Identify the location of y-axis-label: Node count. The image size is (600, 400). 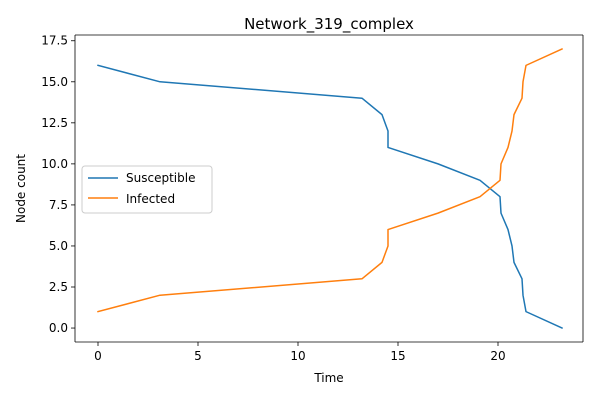
(21, 188).